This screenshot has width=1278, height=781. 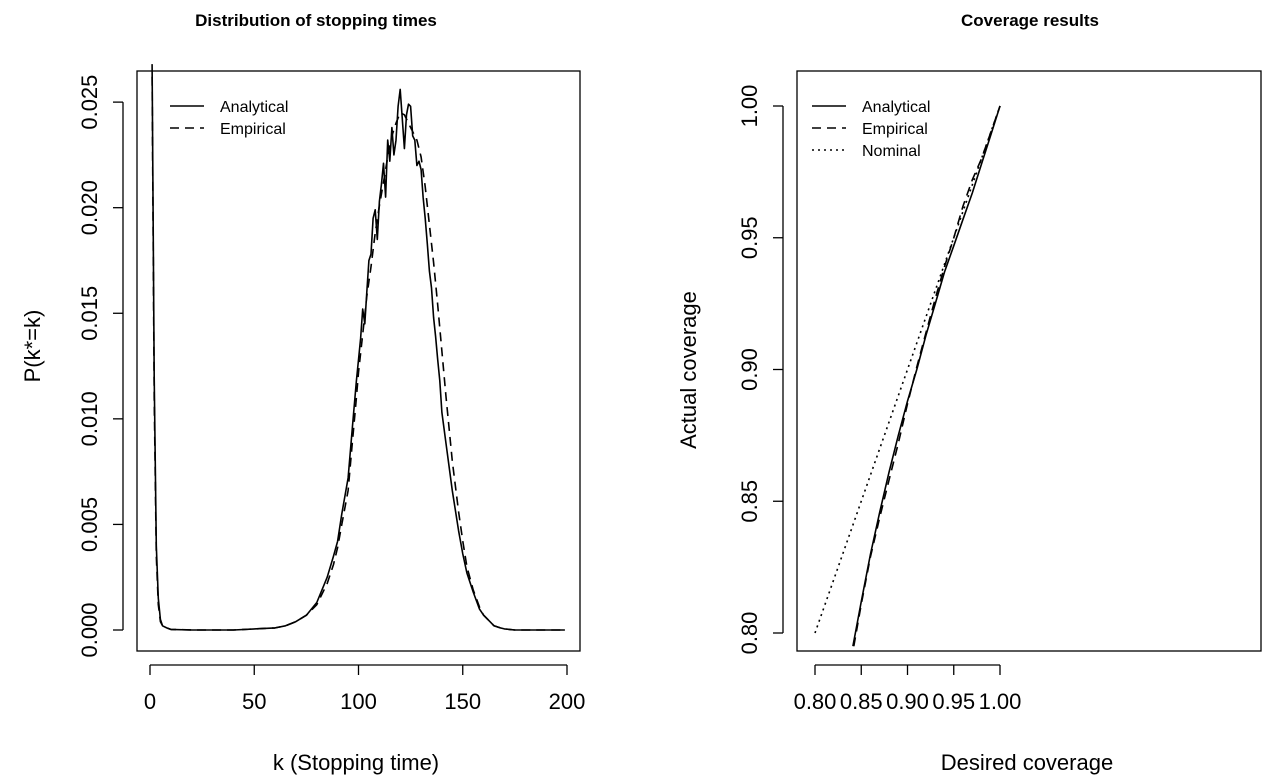 I want to click on y-tick-label: 0.020, so click(x=89, y=207).